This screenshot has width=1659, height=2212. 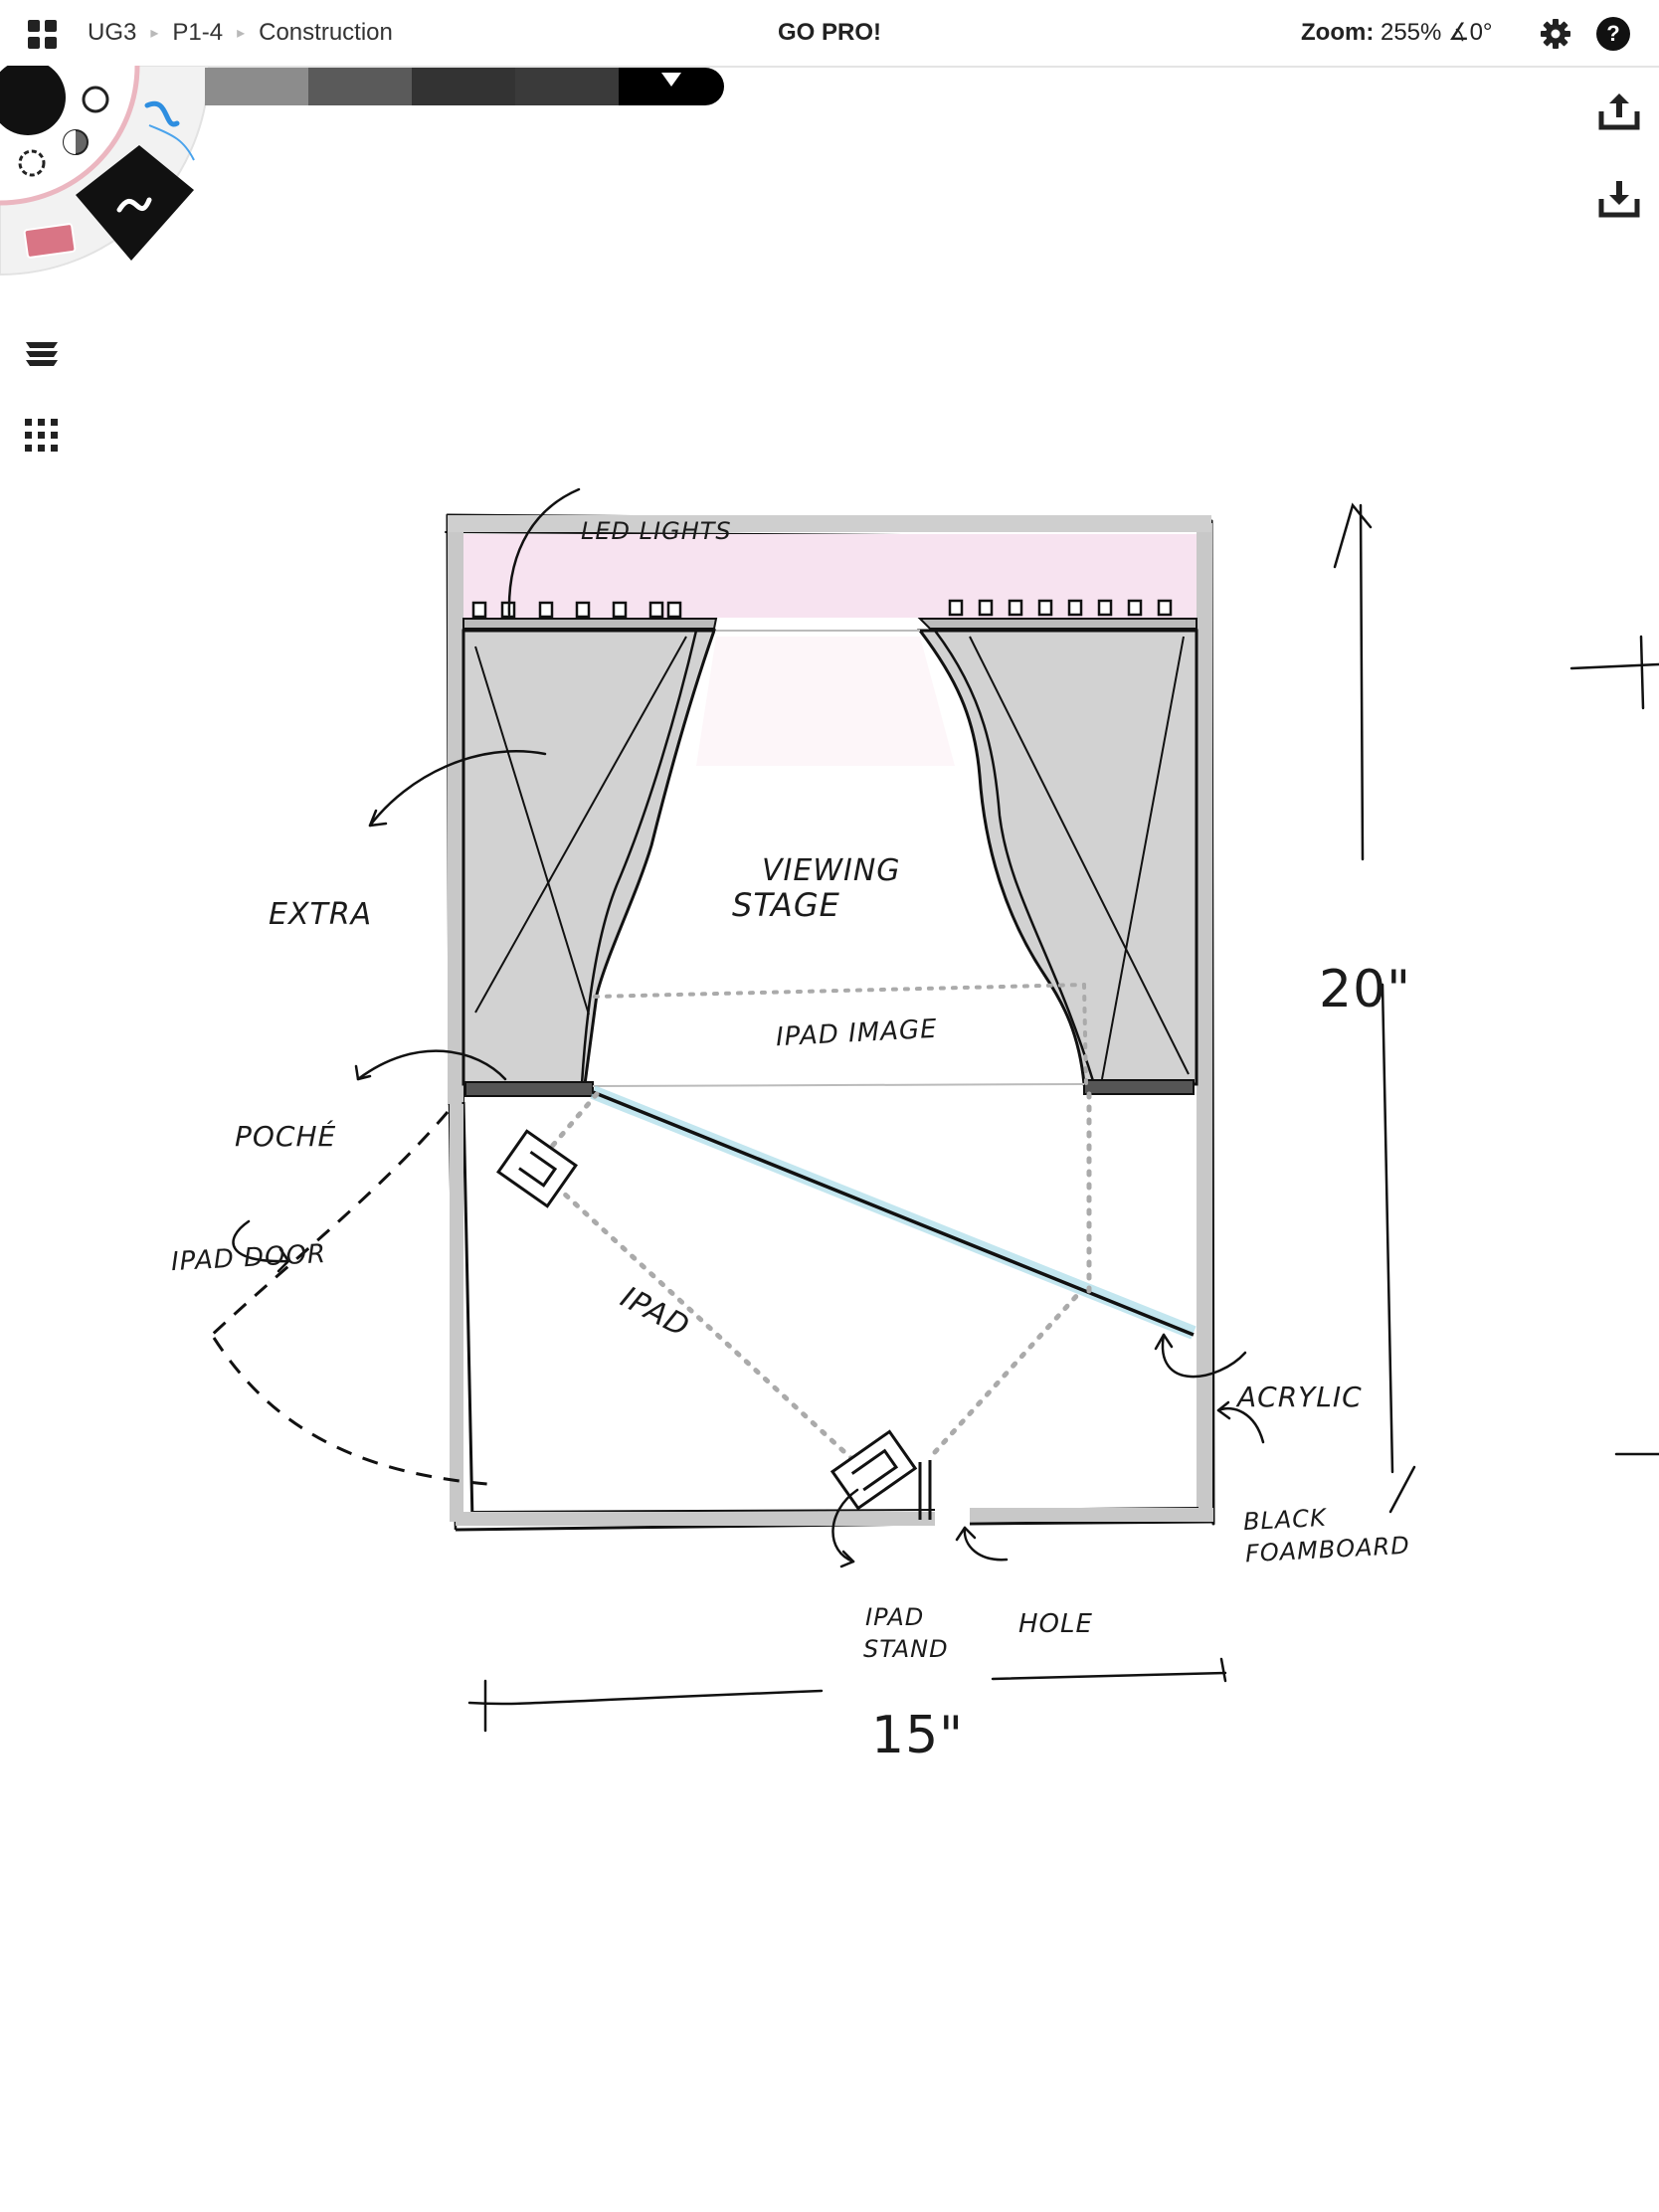 What do you see at coordinates (671, 80) in the screenshot?
I see `caret-down-icon` at bounding box center [671, 80].